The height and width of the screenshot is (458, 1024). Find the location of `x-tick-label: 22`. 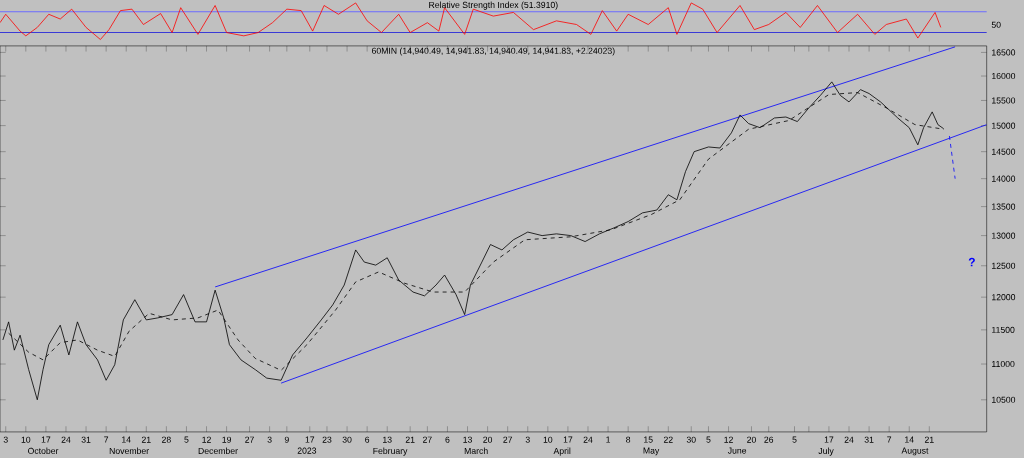

x-tick-label: 22 is located at coordinates (668, 439).